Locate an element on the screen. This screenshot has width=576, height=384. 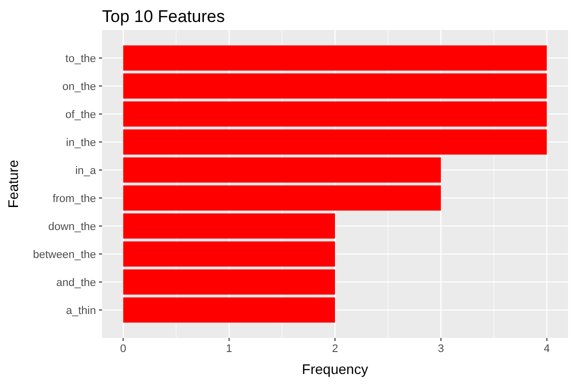
y-tick-label: between_the is located at coordinates (64, 254).